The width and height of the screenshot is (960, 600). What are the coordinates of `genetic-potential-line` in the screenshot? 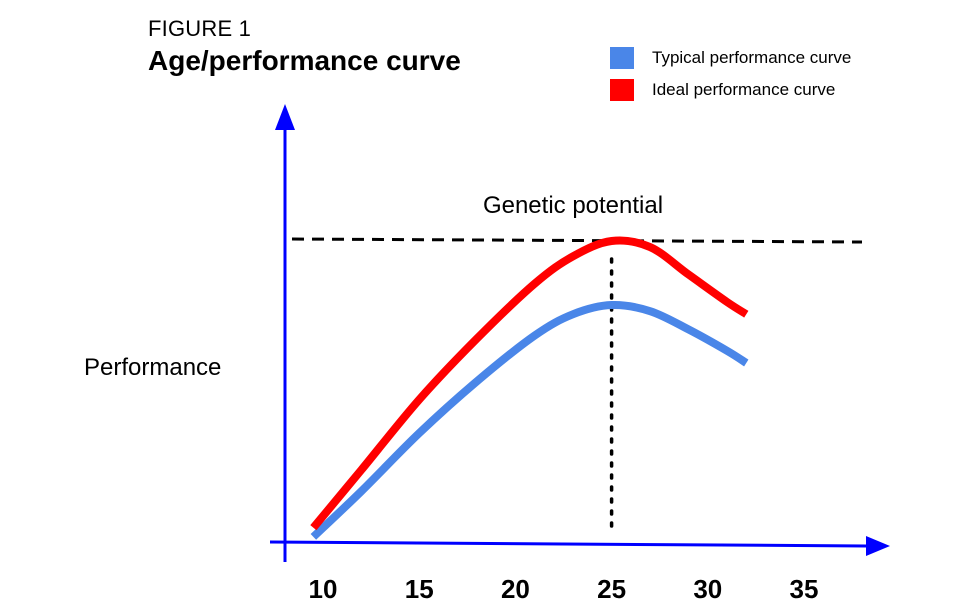 It's located at (577, 240).